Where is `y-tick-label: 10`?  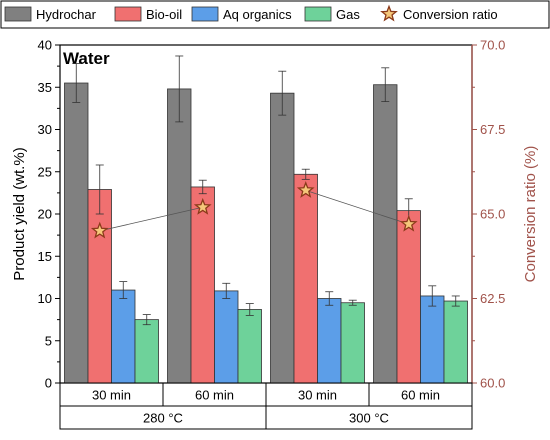
y-tick-label: 10 is located at coordinates (45, 298).